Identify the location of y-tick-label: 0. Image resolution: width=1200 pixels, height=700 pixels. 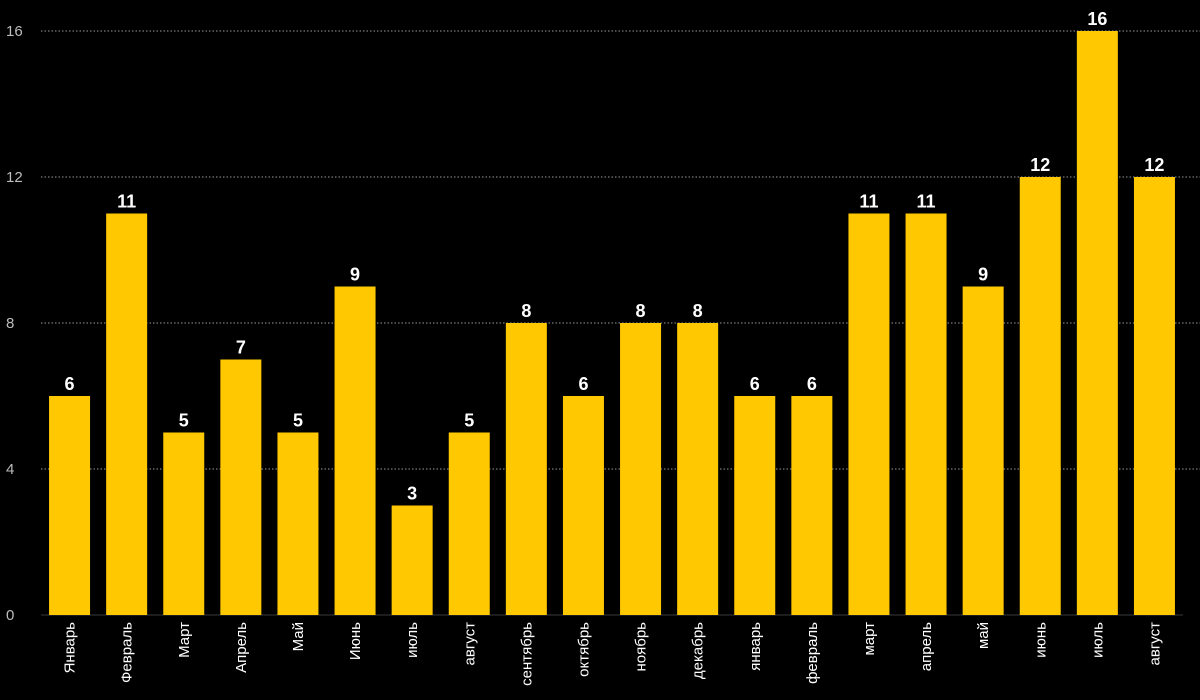
(10, 615).